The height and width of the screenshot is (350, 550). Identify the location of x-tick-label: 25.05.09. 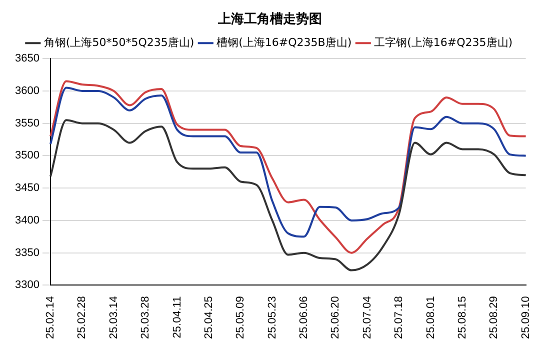
(240, 318).